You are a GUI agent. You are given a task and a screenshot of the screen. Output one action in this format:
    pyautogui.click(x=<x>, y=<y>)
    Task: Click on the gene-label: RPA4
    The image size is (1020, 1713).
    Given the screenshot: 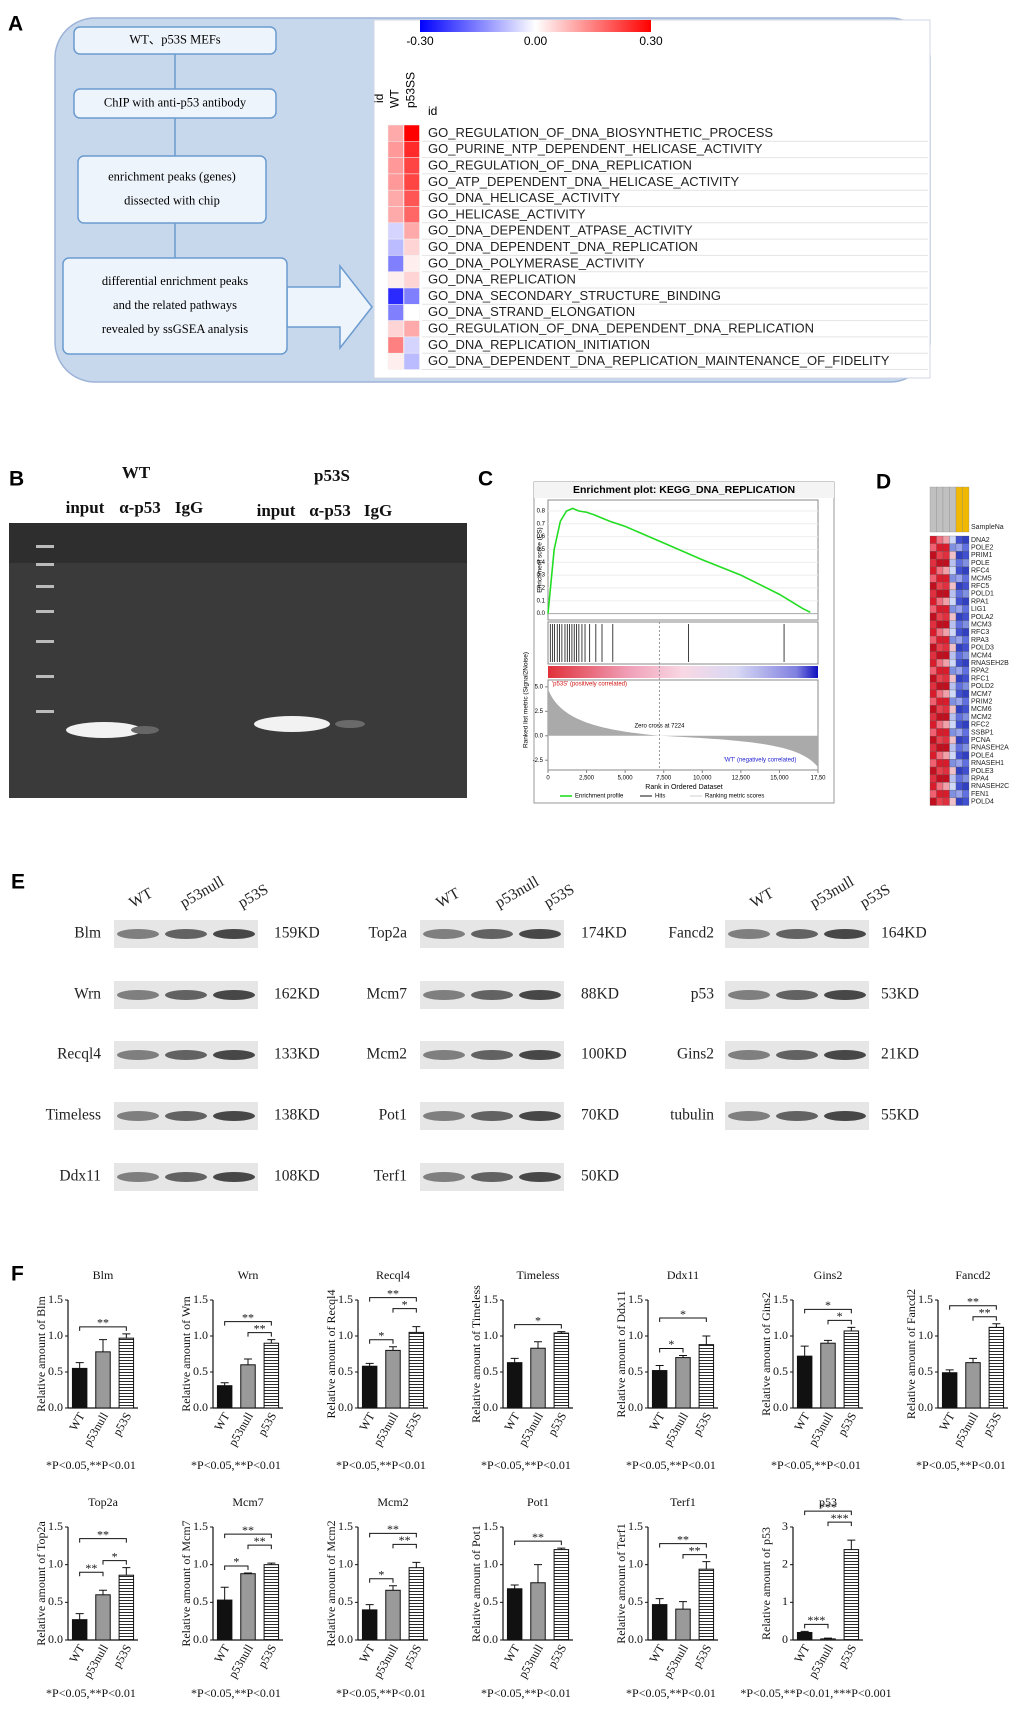 What is the action you would take?
    pyautogui.click(x=980, y=779)
    